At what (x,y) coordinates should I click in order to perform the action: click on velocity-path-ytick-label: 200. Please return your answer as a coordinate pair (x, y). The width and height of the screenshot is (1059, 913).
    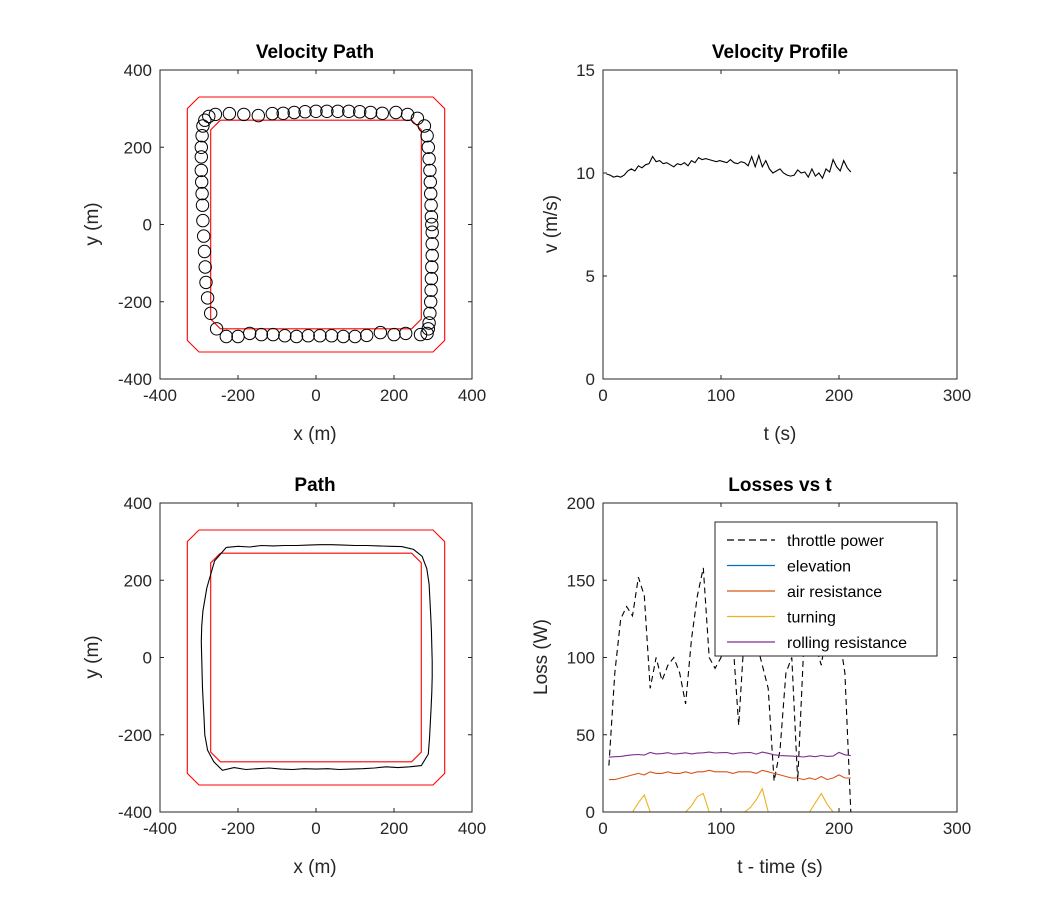
    Looking at the image, I should click on (138, 147).